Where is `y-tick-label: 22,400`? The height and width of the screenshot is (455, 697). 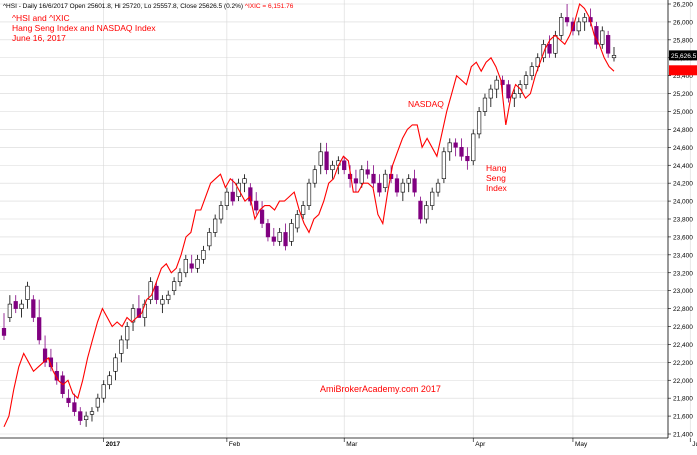
y-tick-label: 22,400 is located at coordinates (683, 345).